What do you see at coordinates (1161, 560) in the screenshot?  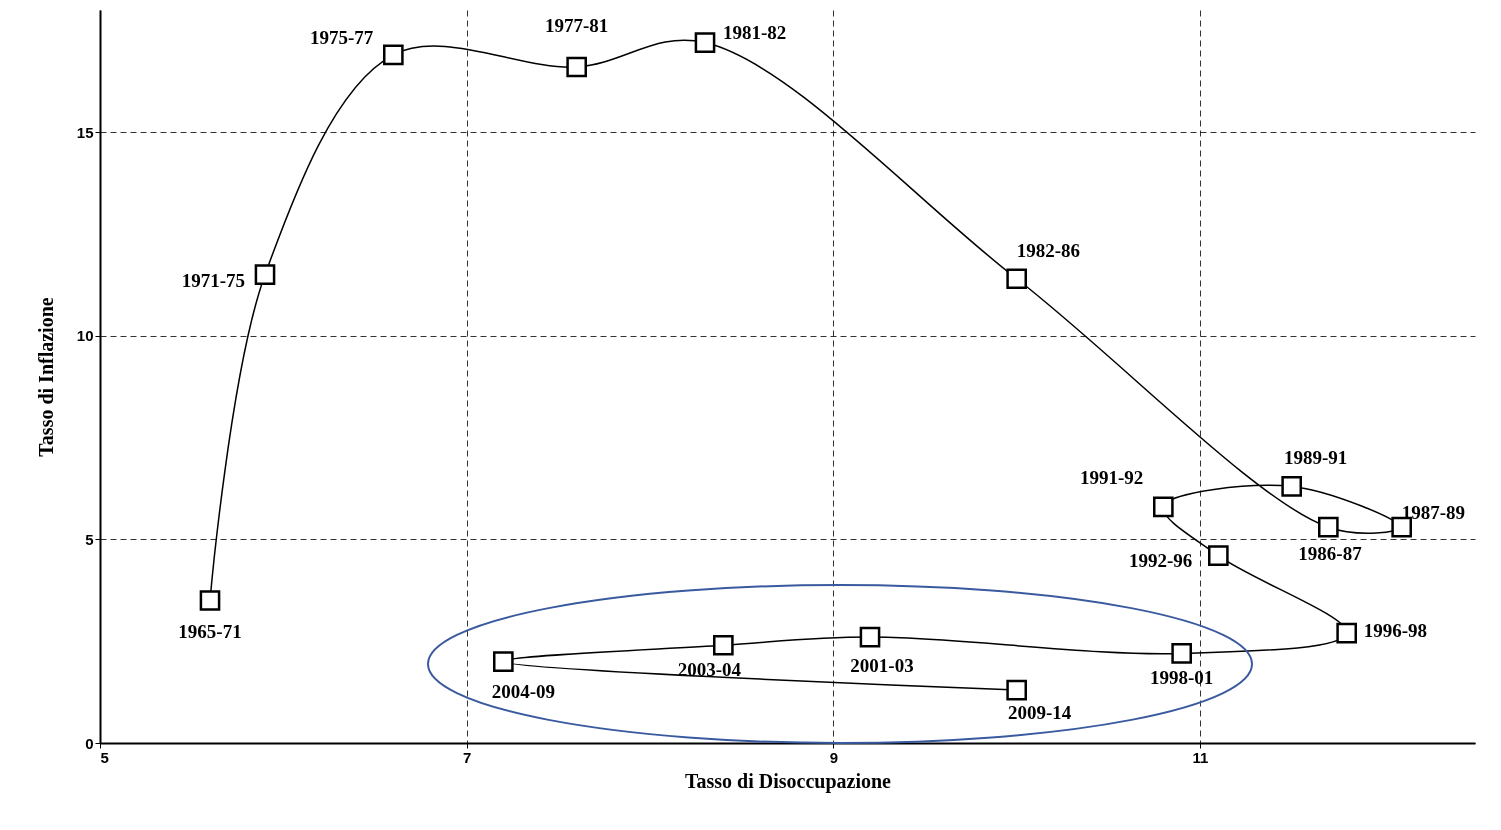 I see `data-label: 1992-96` at bounding box center [1161, 560].